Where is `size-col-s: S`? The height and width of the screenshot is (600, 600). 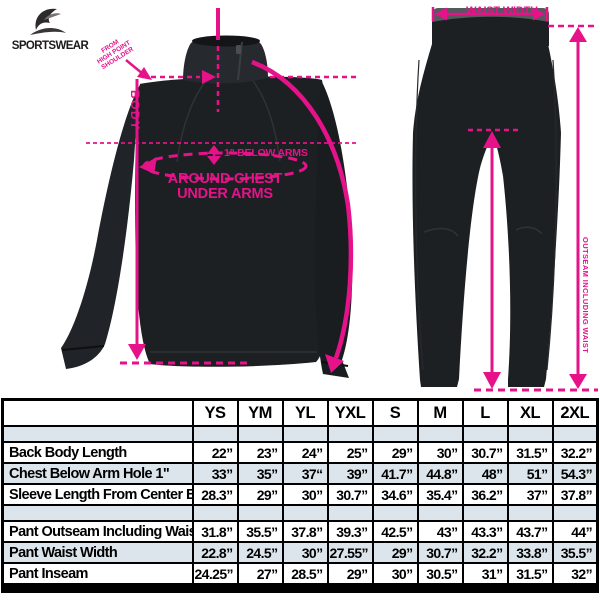 size-col-s: S is located at coordinates (395, 412).